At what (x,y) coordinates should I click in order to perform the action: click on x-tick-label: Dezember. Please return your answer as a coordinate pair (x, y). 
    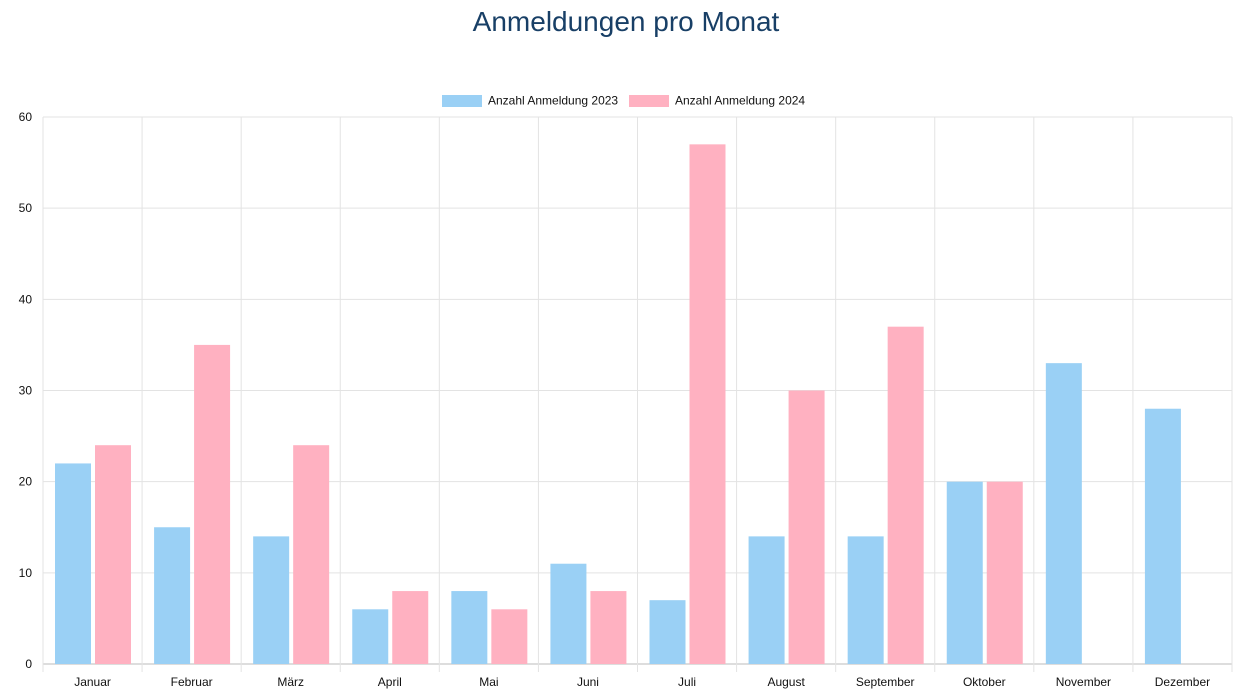
    Looking at the image, I should click on (1182, 682).